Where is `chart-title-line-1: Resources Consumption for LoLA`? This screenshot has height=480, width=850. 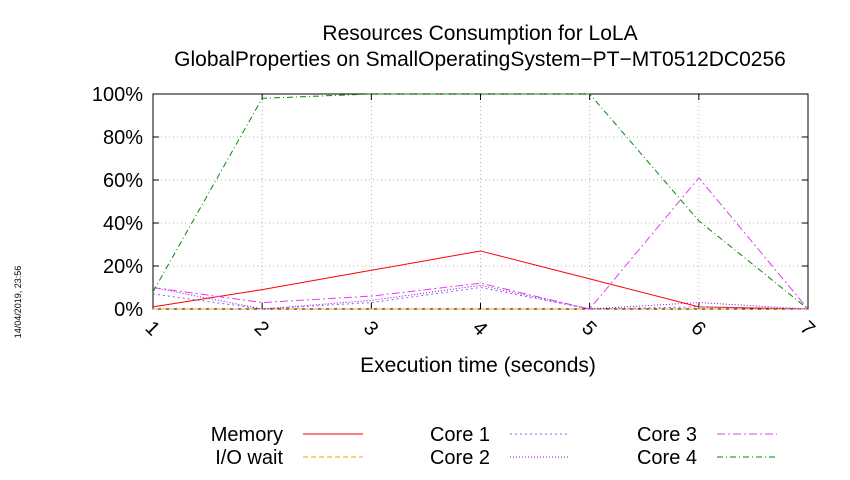 chart-title-line-1: Resources Consumption for LoLA is located at coordinates (479, 33).